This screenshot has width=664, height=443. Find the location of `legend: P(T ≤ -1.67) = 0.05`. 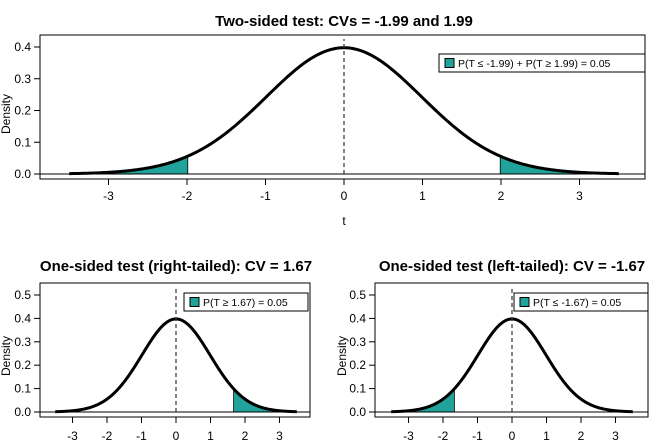

legend: P(T ≤ -1.67) = 0.05 is located at coordinates (581, 302).